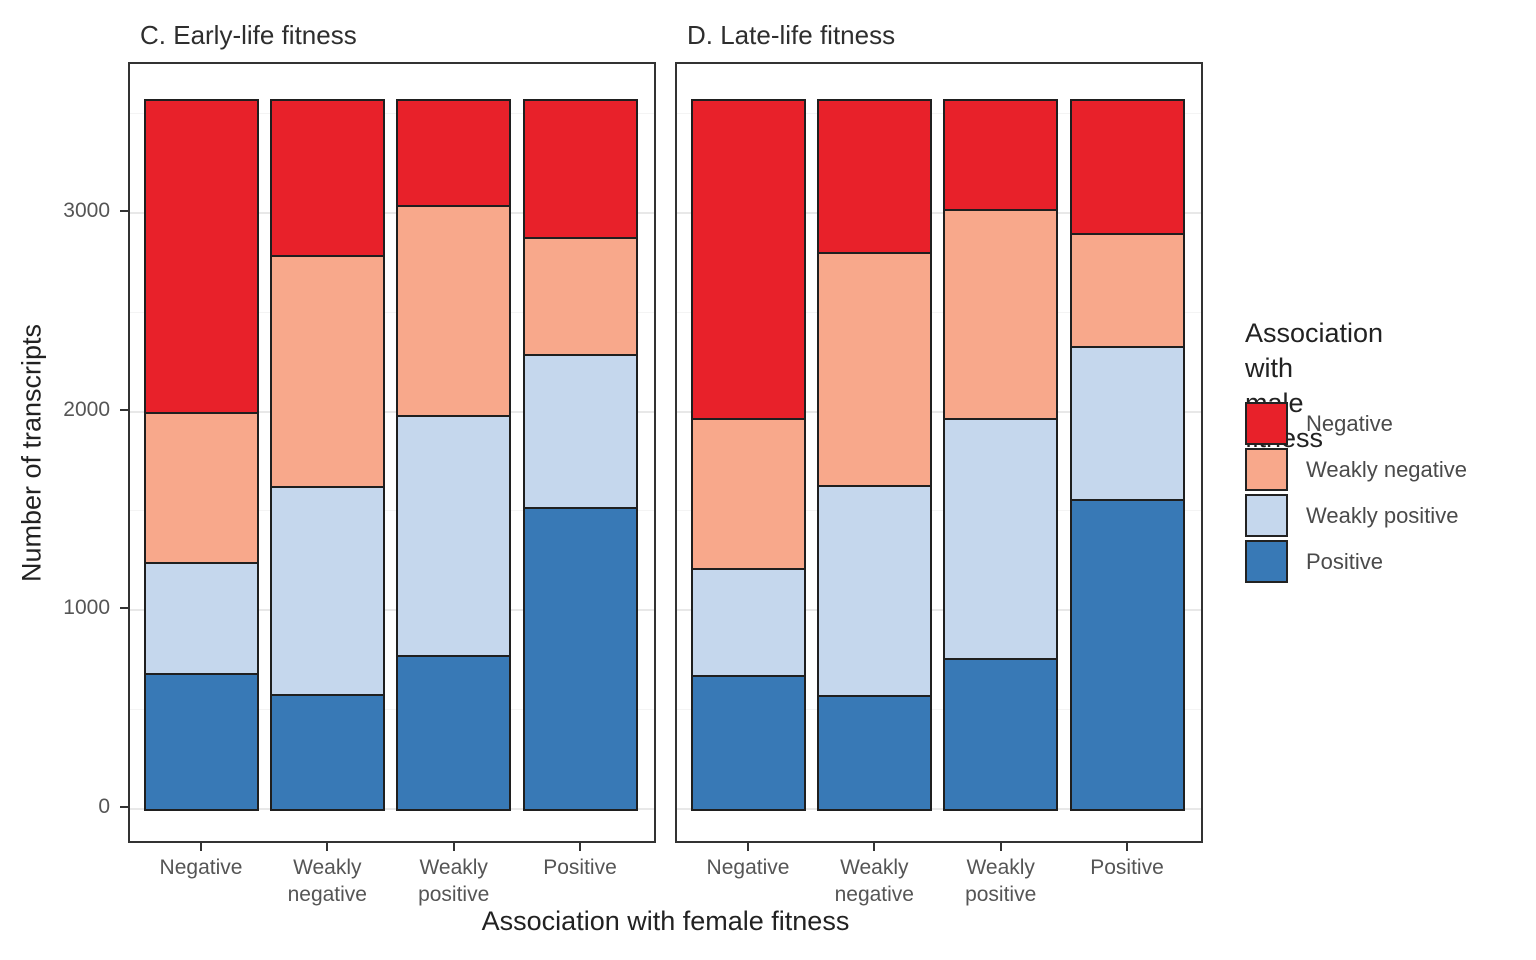 This screenshot has width=1536, height=960. What do you see at coordinates (791, 35) in the screenshot?
I see `panel-title-late-life: D. Late-life fitness` at bounding box center [791, 35].